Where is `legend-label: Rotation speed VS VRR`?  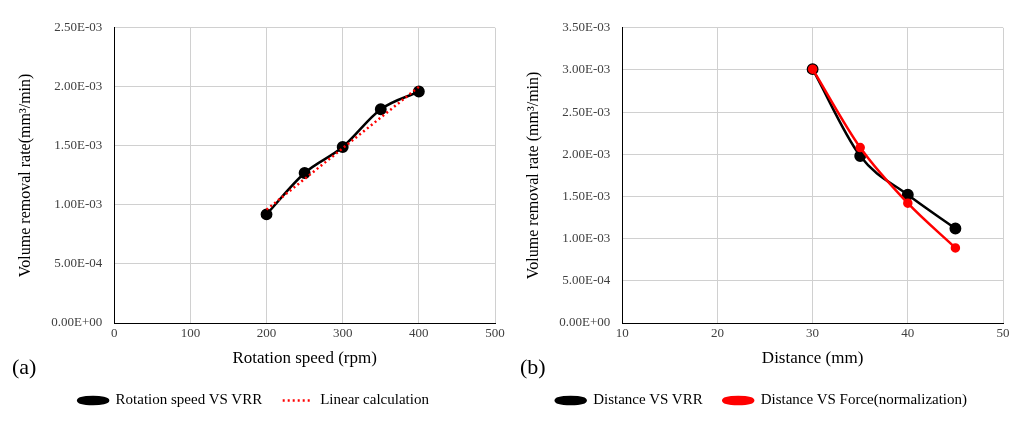
legend-label: Rotation speed VS VRR is located at coordinates (189, 399).